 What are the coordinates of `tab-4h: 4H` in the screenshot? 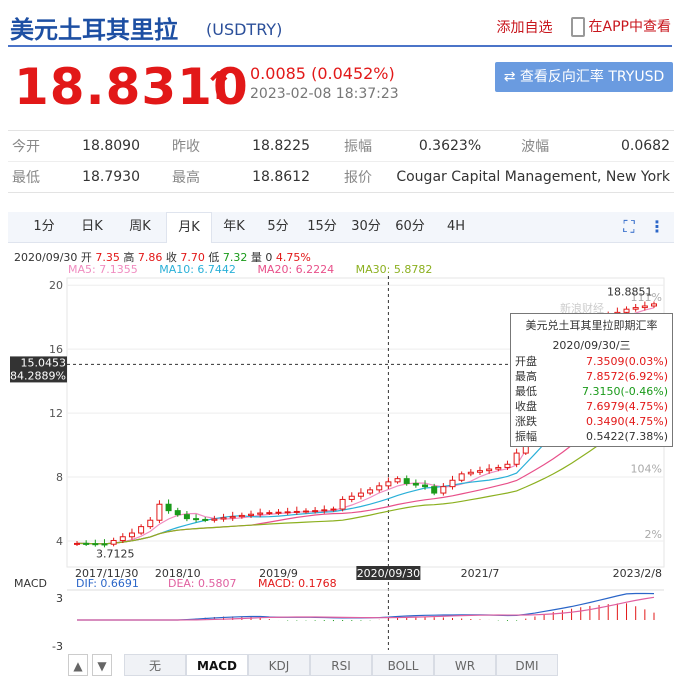 It's located at (456, 226).